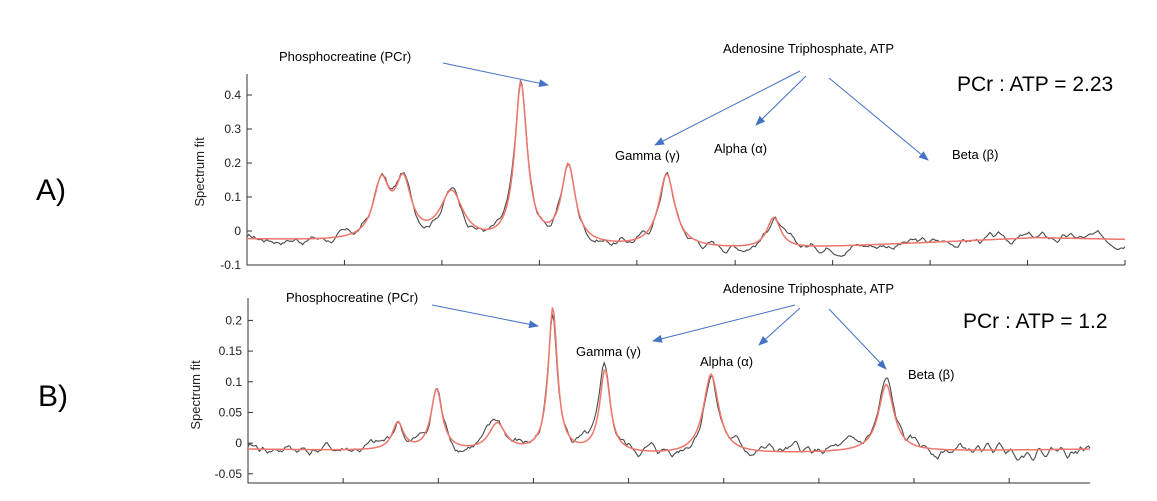  What do you see at coordinates (495, 75) in the screenshot?
I see `panel-a-pcr-arrow` at bounding box center [495, 75].